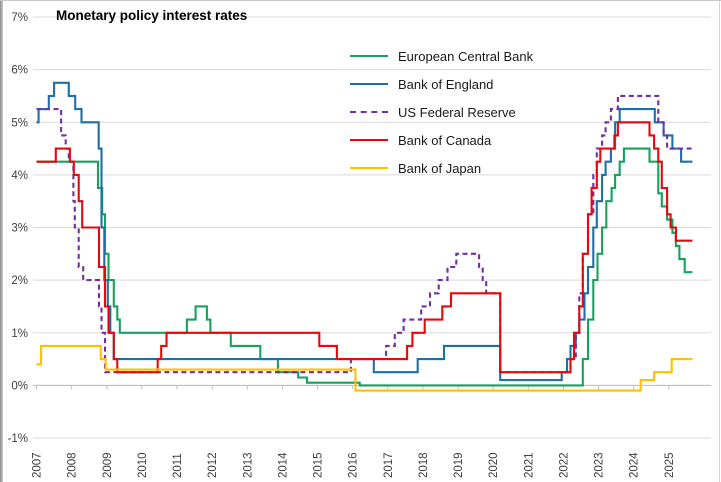 The width and height of the screenshot is (721, 482). I want to click on y-tick-label: -1%, so click(18, 439).